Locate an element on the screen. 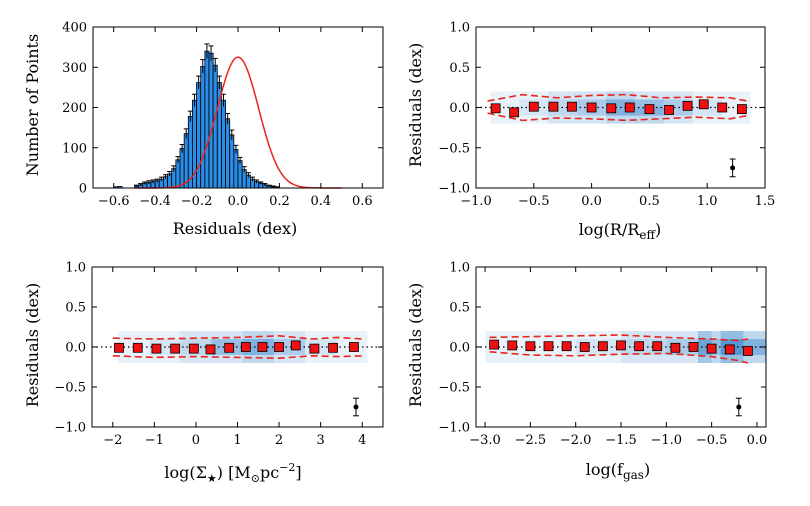 Image resolution: width=810 pixels, height=506 pixels. sigma-ylabel: Residuals (dex) is located at coordinates (32, 345).